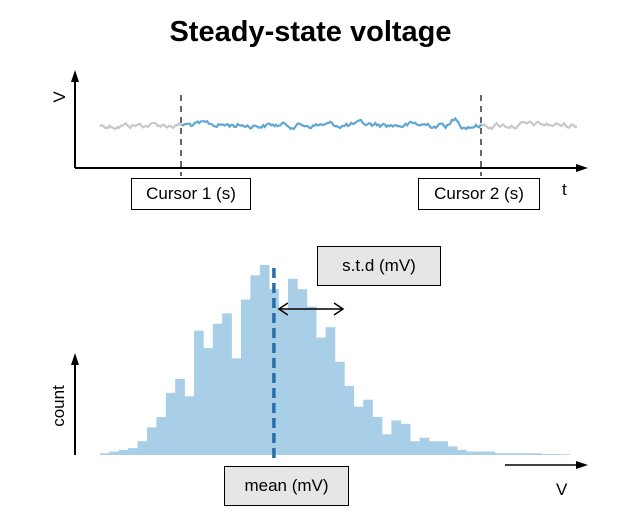 The image size is (621, 525). What do you see at coordinates (582, 168) in the screenshot?
I see `trace-x-axis-arrowhead` at bounding box center [582, 168].